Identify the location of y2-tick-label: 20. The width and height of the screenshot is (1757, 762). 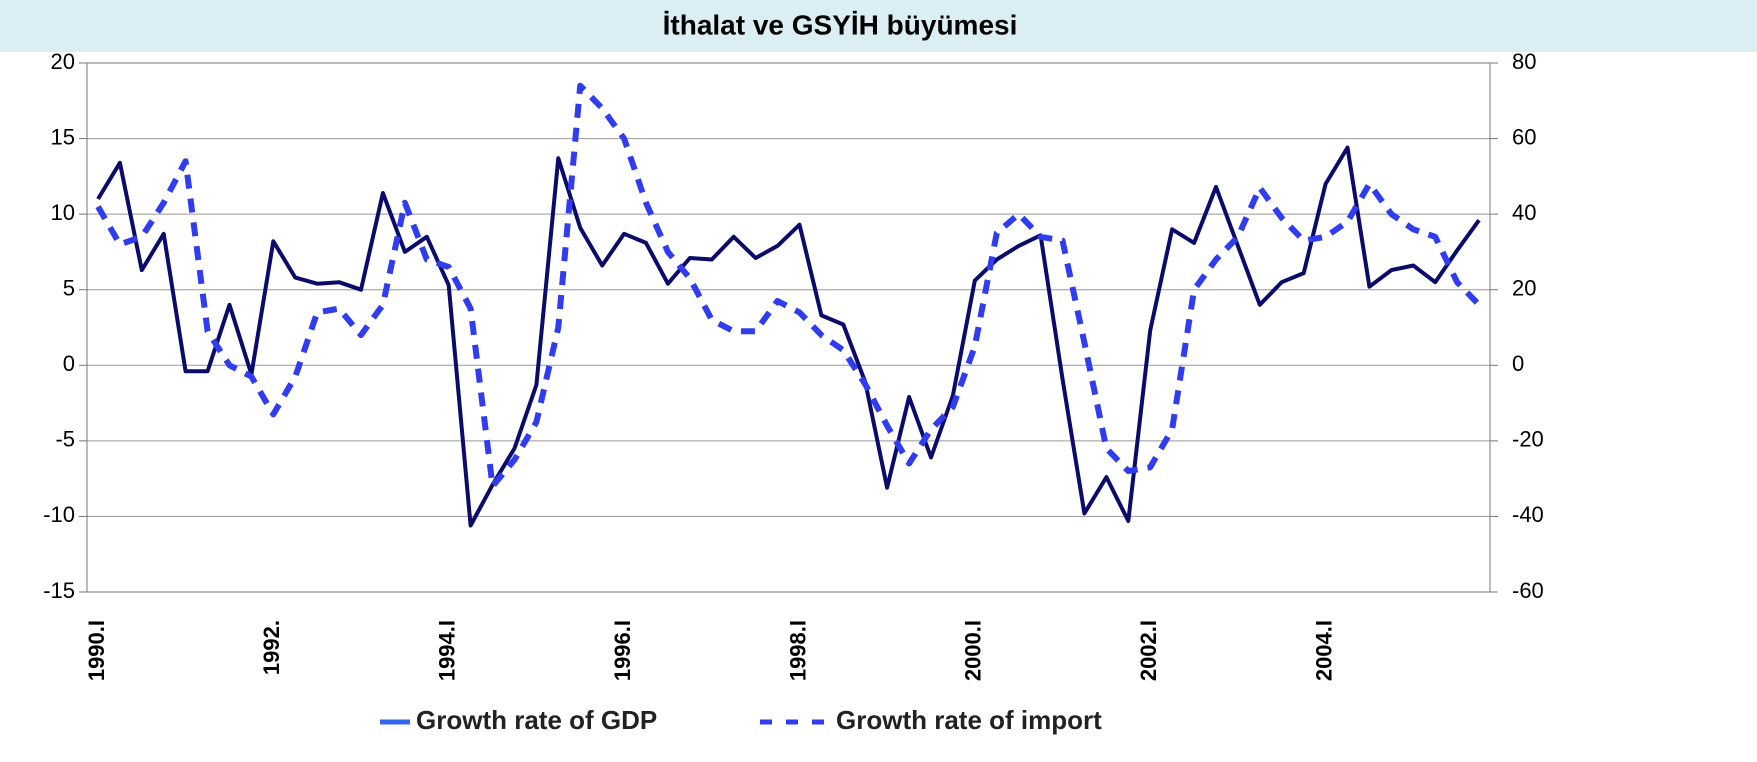
(1524, 288).